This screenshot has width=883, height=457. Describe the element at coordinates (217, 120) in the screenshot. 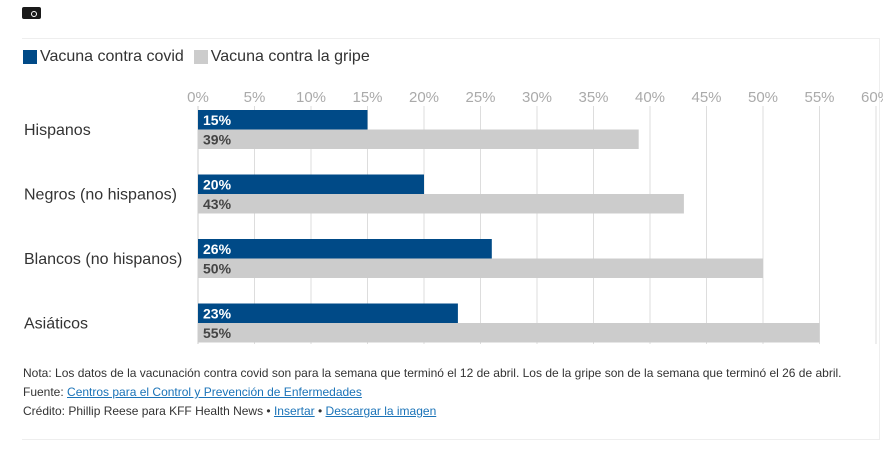

I see `data-label: 15%` at that location.